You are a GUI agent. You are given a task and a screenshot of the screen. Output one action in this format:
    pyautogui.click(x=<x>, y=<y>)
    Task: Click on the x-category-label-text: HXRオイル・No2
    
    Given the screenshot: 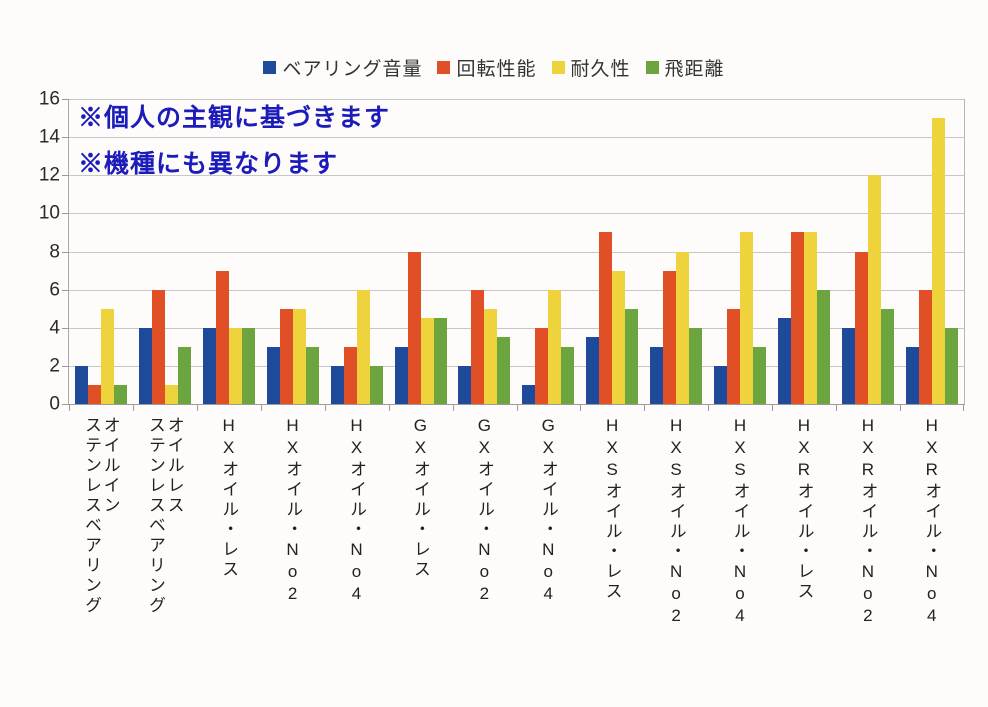 What is the action you would take?
    pyautogui.click(x=868, y=522)
    